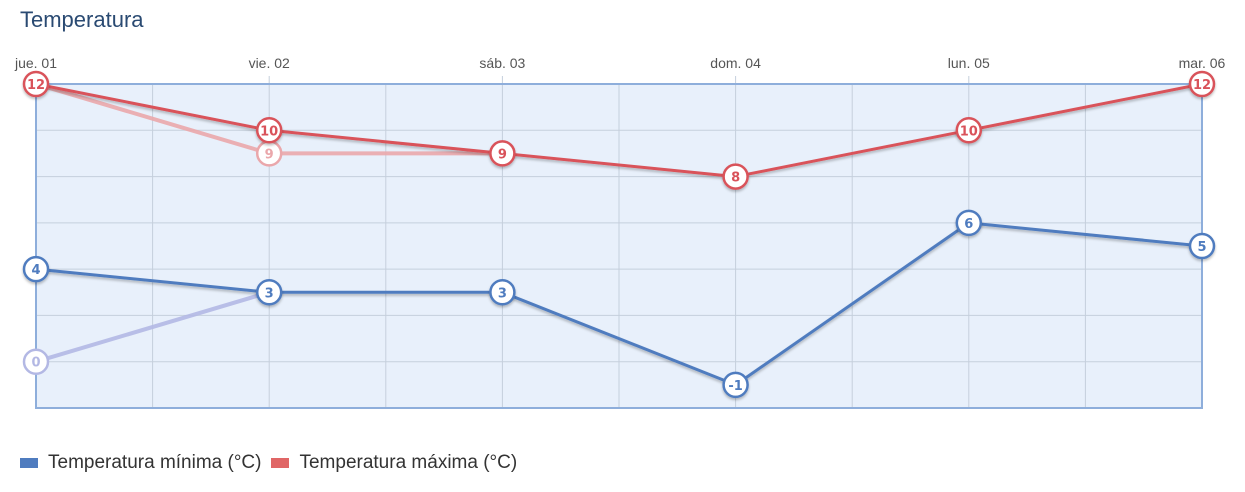 Image resolution: width=1245 pixels, height=492 pixels. I want to click on min-temp-point: -1, so click(735, 385).